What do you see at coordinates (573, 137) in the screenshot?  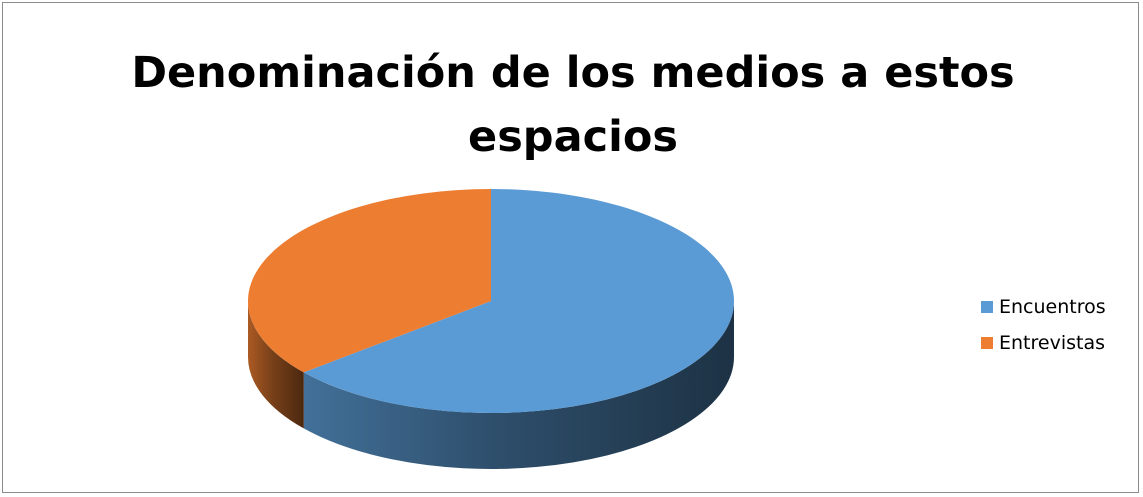 I see `chart-title-line-2: espacios` at bounding box center [573, 137].